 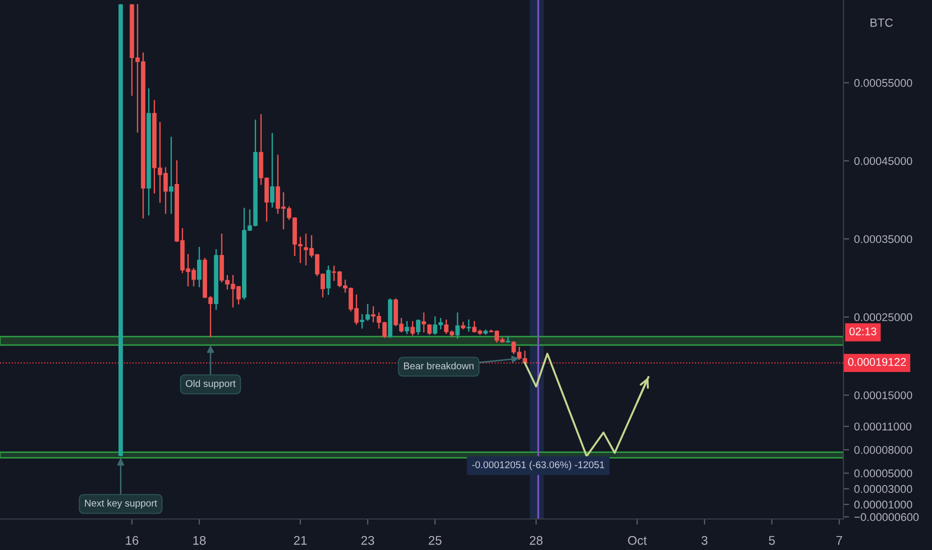 What do you see at coordinates (883, 317) in the screenshot?
I see `y-tick-label: 0.00025000` at bounding box center [883, 317].